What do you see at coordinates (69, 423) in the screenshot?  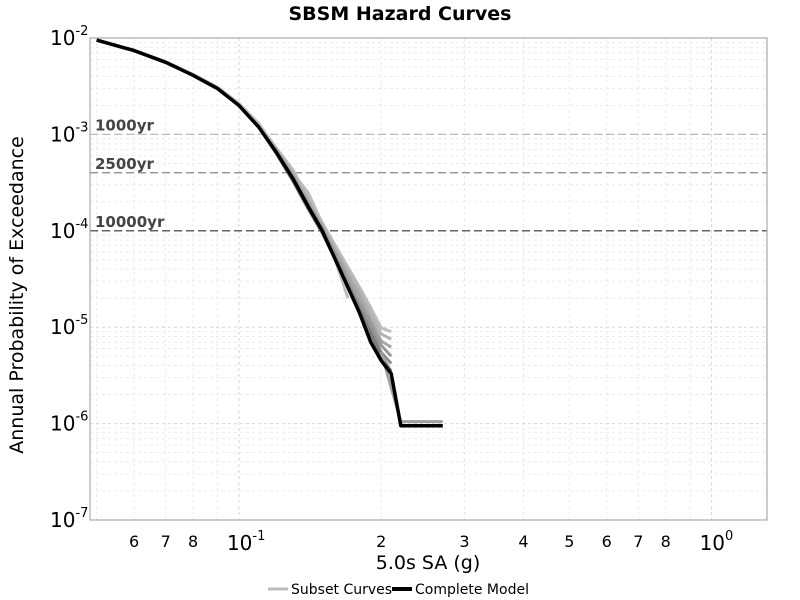 I see `y-tick-label: 10⁻⁶` at bounding box center [69, 423].